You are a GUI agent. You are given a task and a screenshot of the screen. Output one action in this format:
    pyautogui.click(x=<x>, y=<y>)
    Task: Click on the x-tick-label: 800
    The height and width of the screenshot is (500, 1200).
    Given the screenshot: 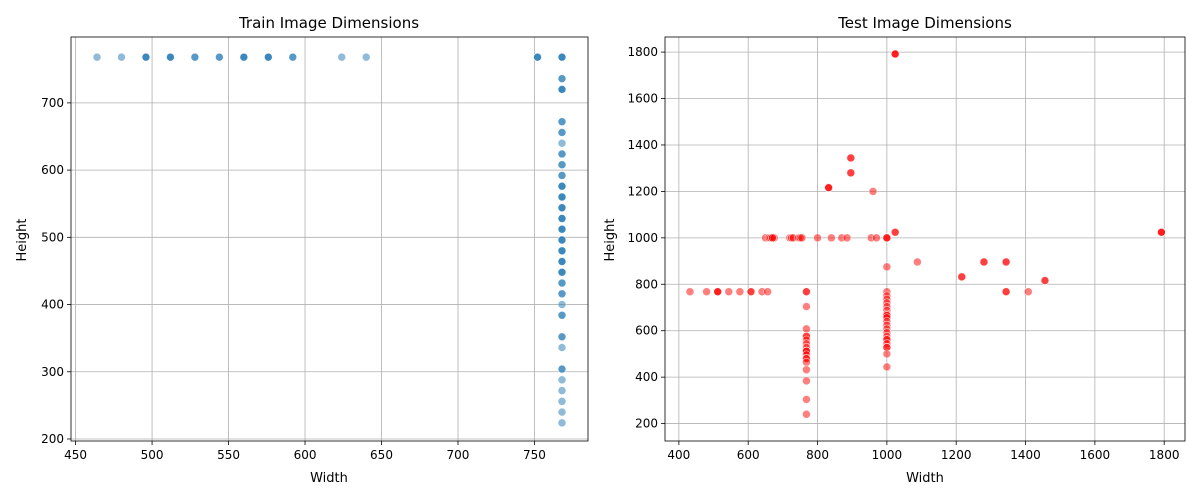 What is the action you would take?
    pyautogui.click(x=817, y=455)
    